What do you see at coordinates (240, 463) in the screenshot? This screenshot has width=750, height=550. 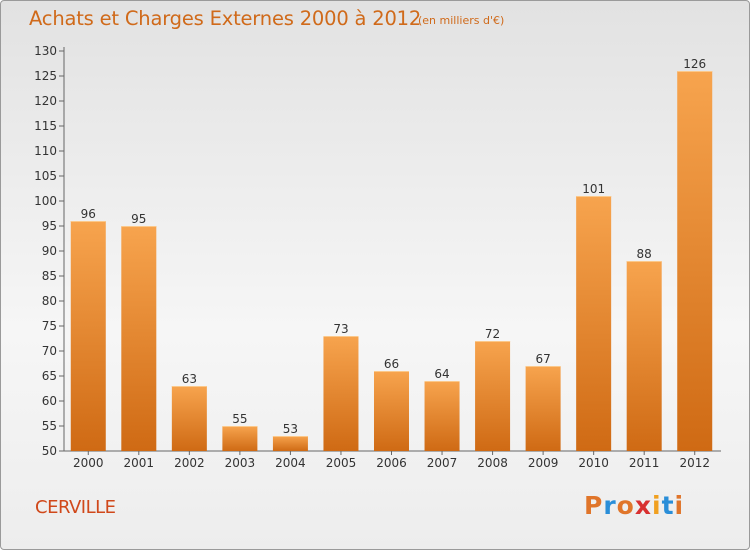 I see `x-tick-label: 2003` at bounding box center [240, 463].